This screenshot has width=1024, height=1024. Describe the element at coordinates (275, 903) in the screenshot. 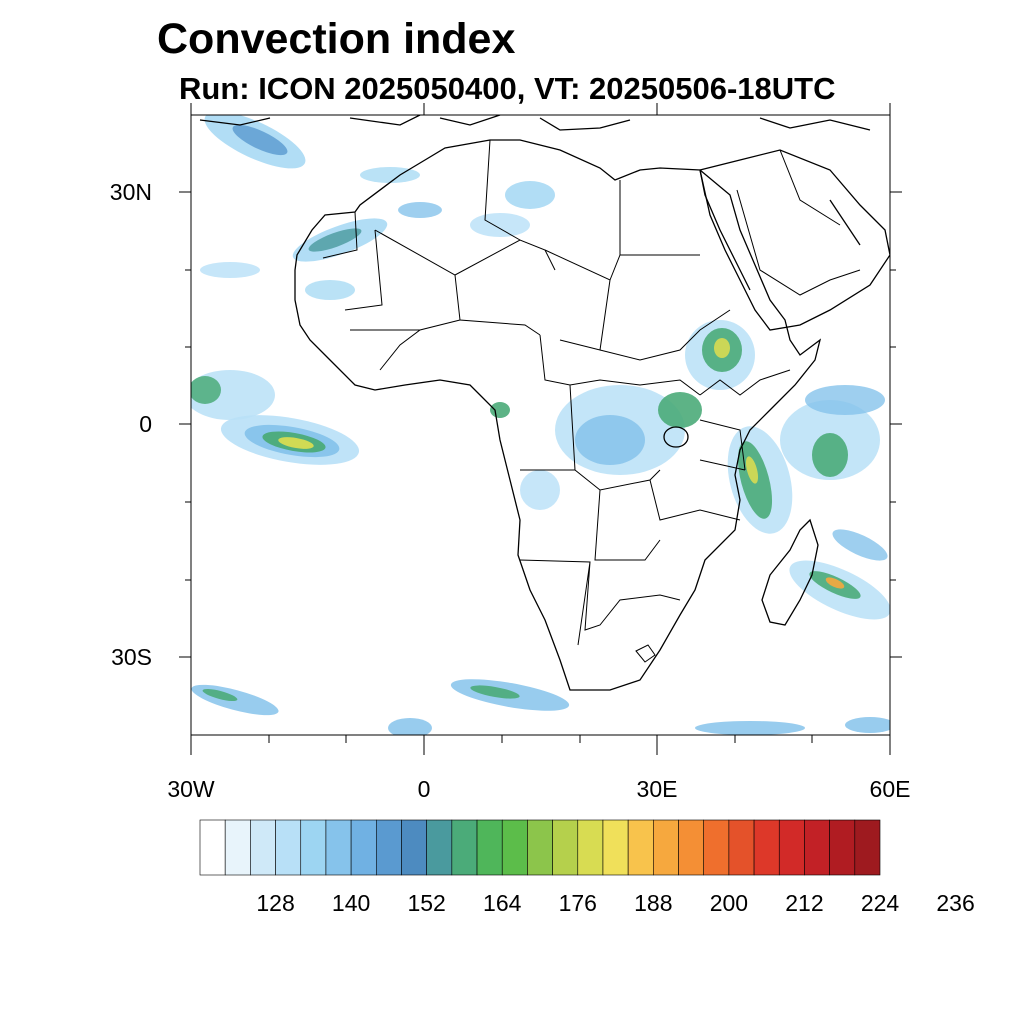

I see `colorbar-tick-label: 128` at that location.